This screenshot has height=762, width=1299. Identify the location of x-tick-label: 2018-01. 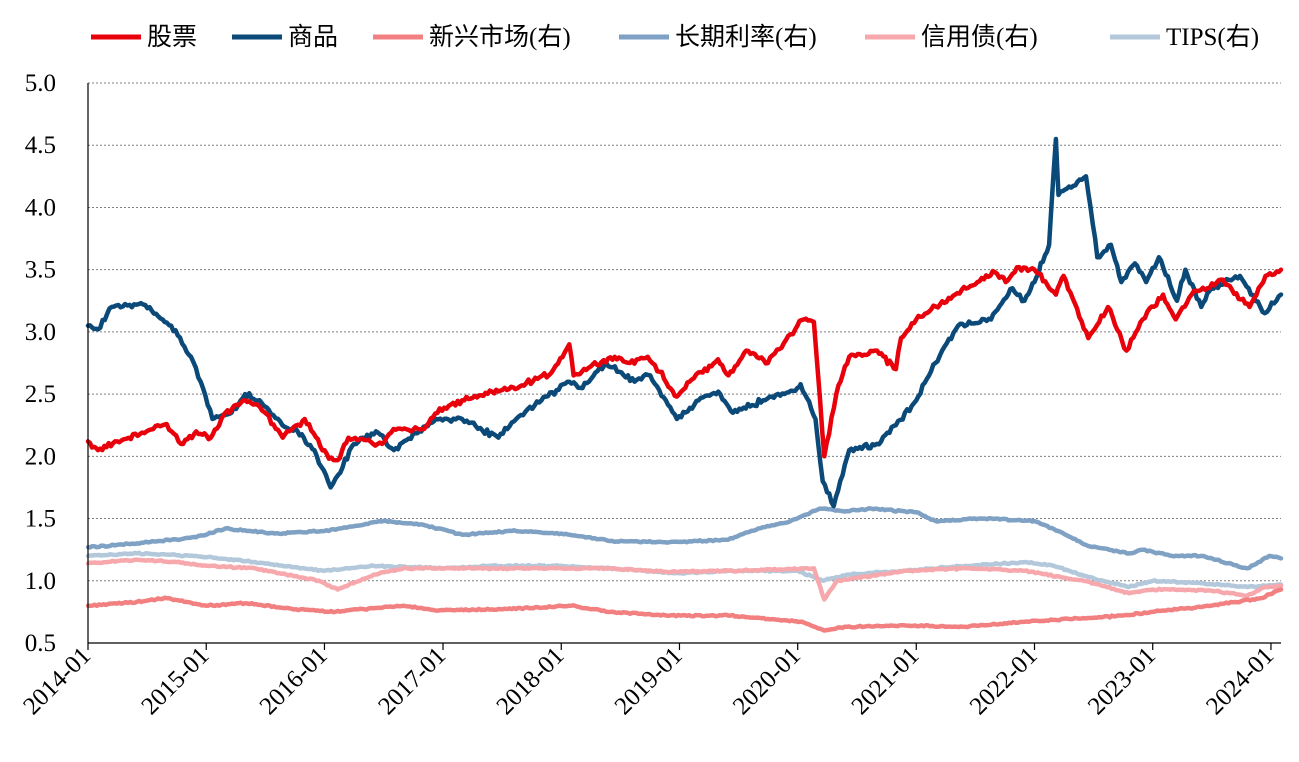
(530, 681).